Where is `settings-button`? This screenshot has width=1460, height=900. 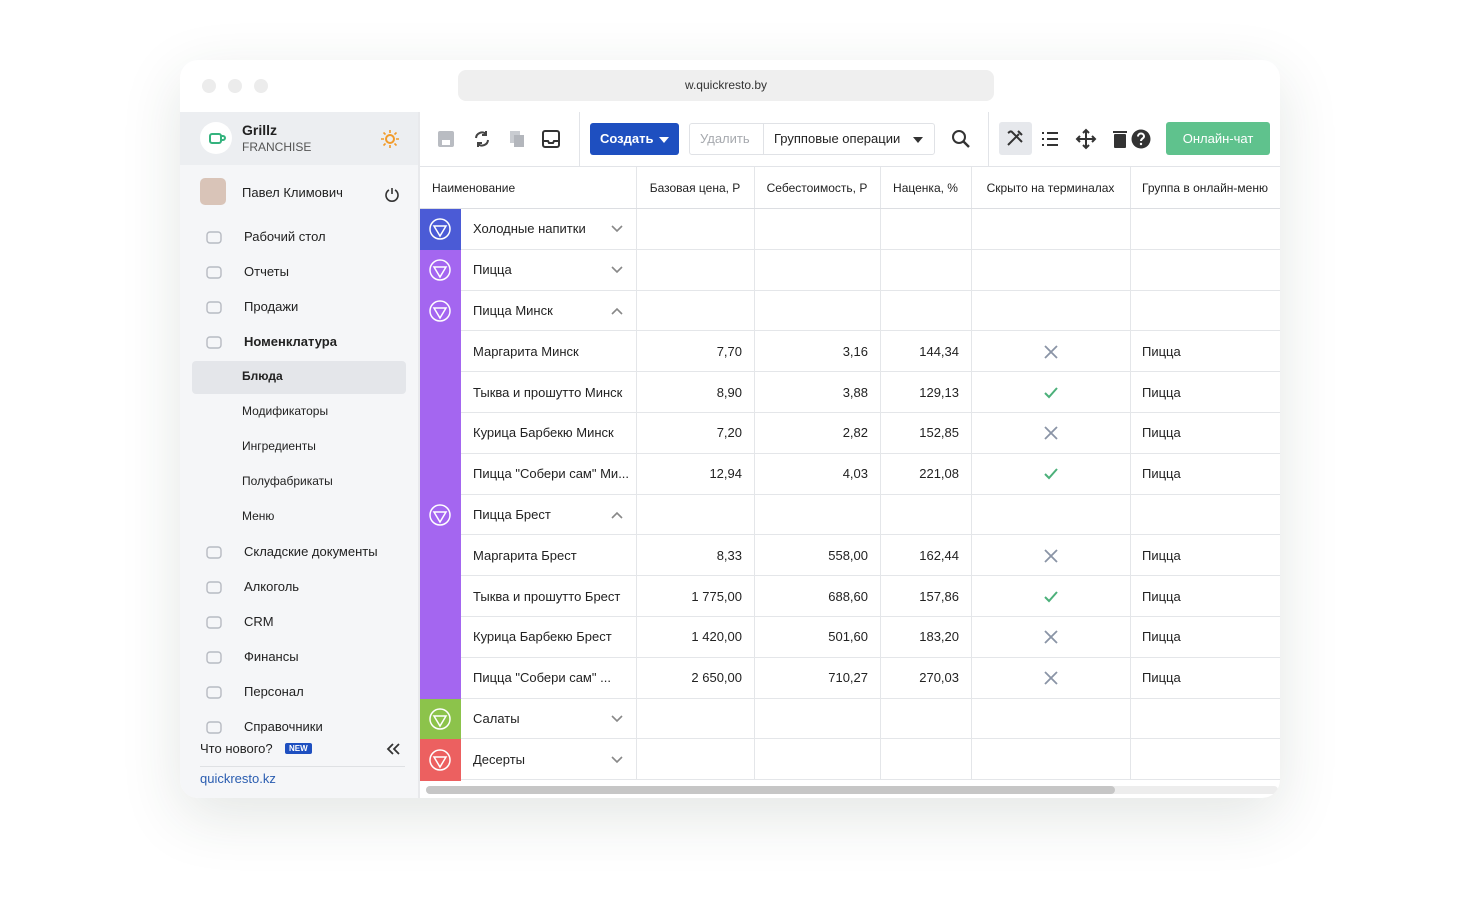
settings-button is located at coordinates (1015, 138).